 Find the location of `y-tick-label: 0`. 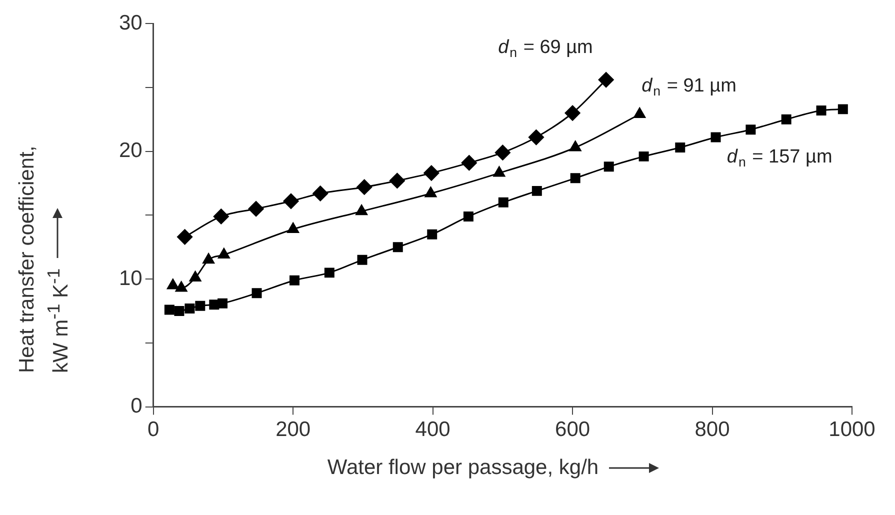

y-tick-label: 0 is located at coordinates (136, 406).